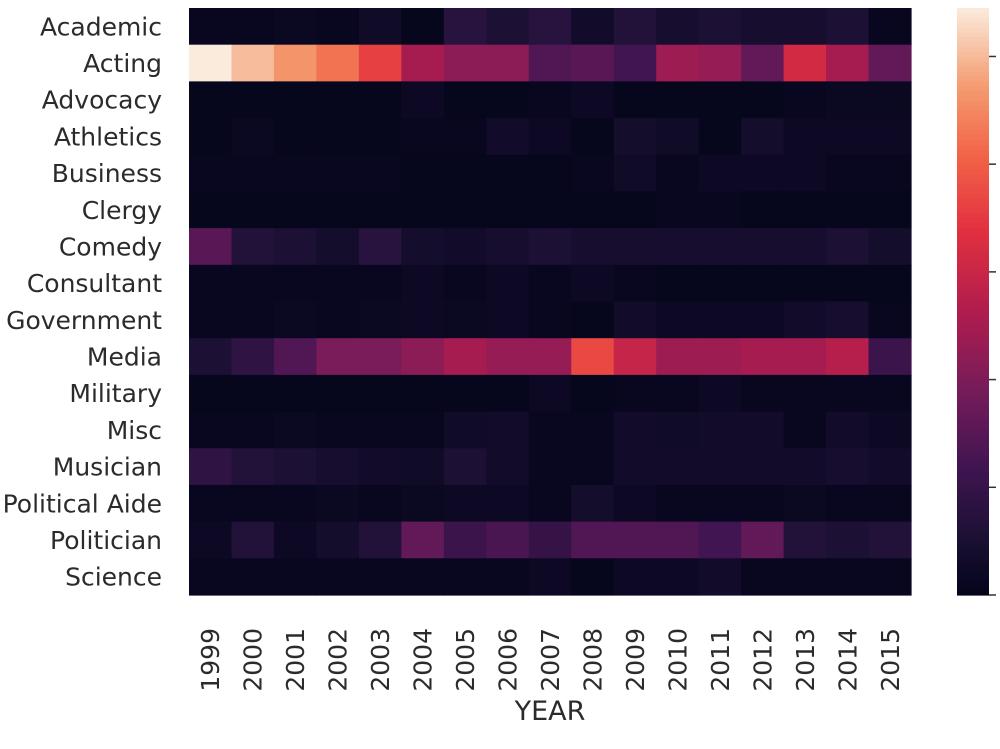 Image resolution: width=1000 pixels, height=749 pixels. Describe the element at coordinates (762, 660) in the screenshot. I see `x-tick-label: 2012` at that location.